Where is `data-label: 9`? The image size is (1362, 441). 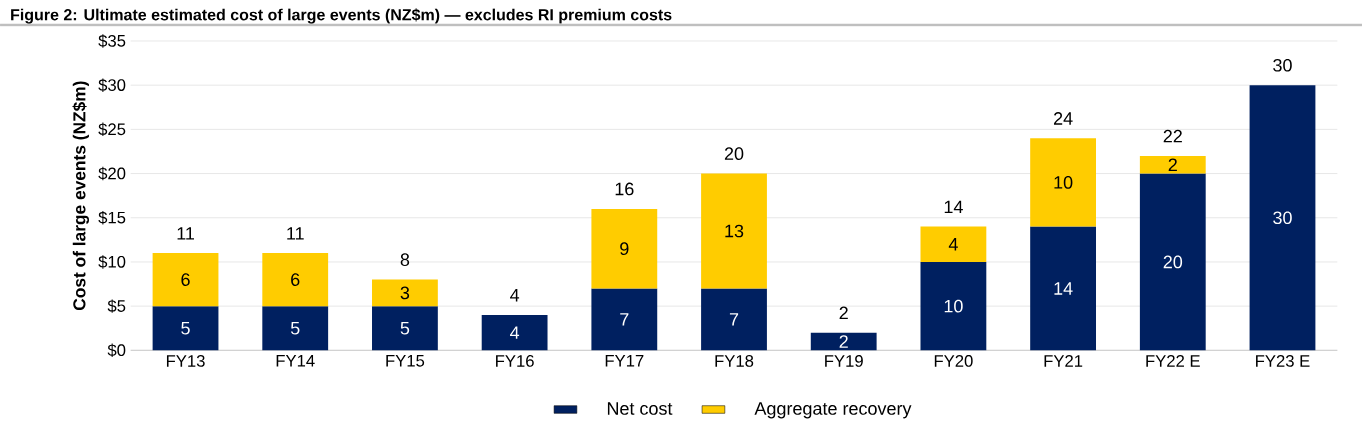
data-label: 9 is located at coordinates (624, 249).